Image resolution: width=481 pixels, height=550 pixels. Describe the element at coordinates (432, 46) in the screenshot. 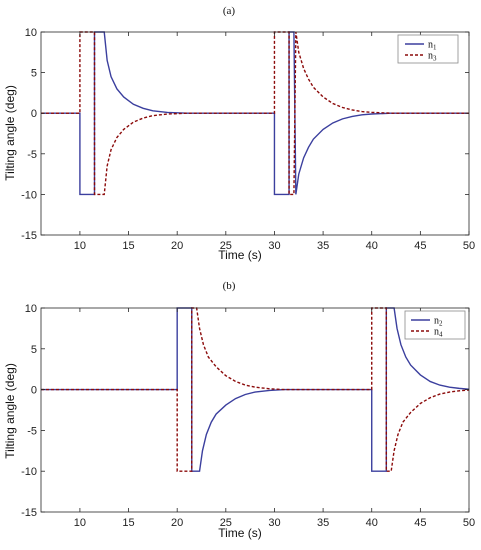

I see `legend-n1-label: n1` at that location.